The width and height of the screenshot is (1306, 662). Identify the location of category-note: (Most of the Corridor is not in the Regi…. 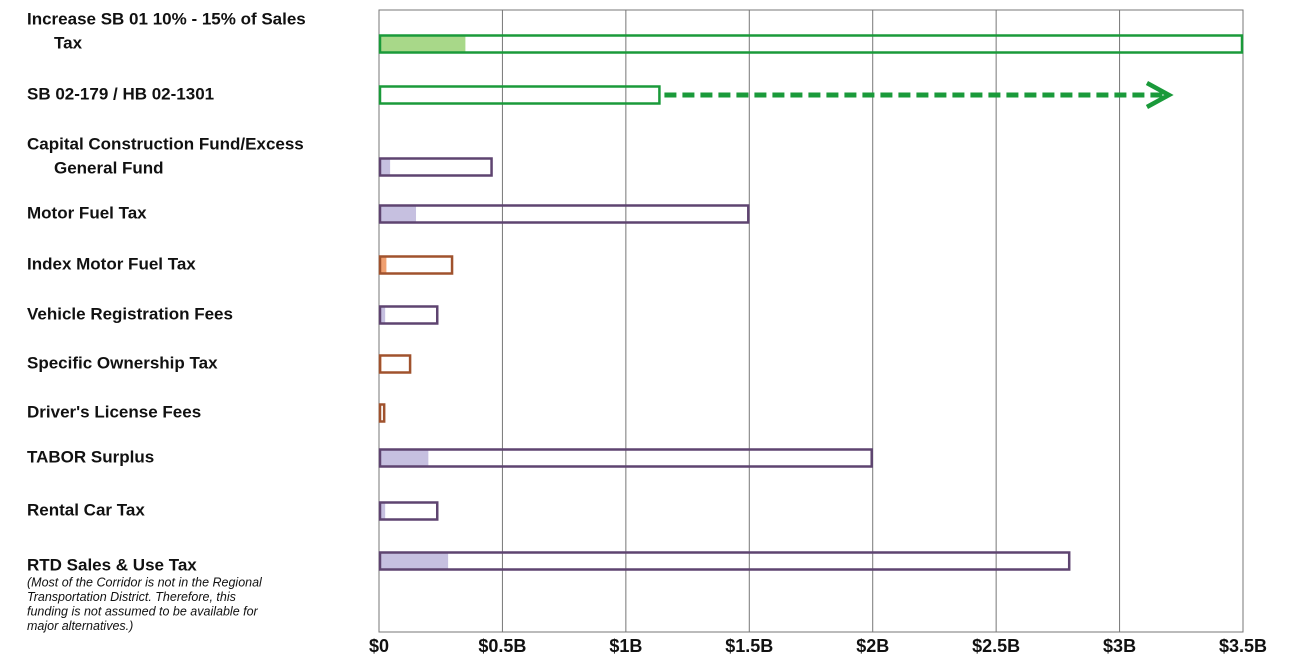
(145, 582).